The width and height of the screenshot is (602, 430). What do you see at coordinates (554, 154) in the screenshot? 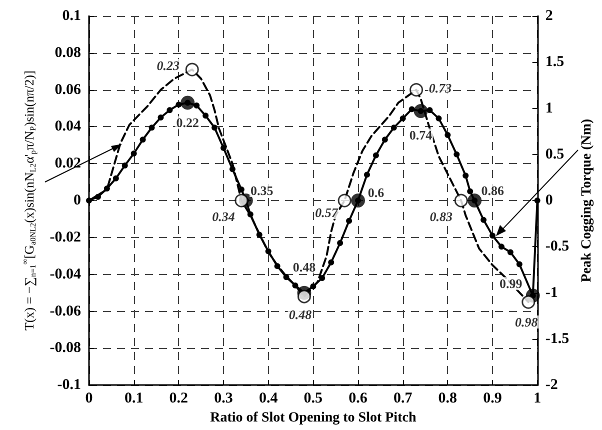
I see `y2-tick-label: 0.5` at bounding box center [554, 154].